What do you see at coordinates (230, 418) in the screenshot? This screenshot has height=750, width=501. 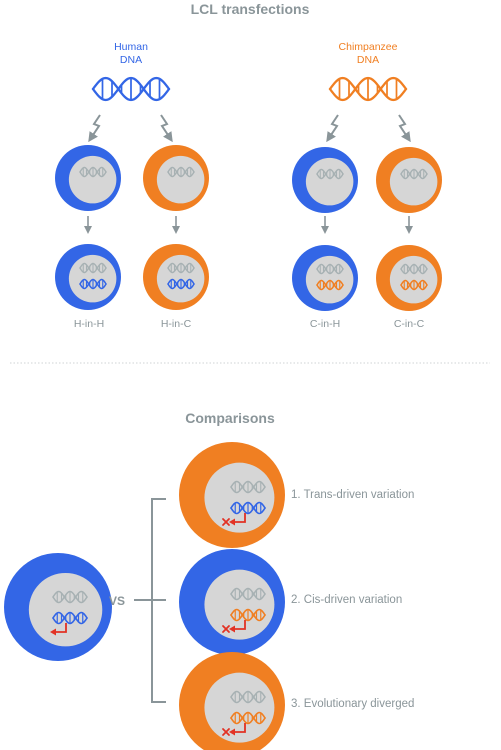 I see `comparisons-title: Comparisons` at bounding box center [230, 418].